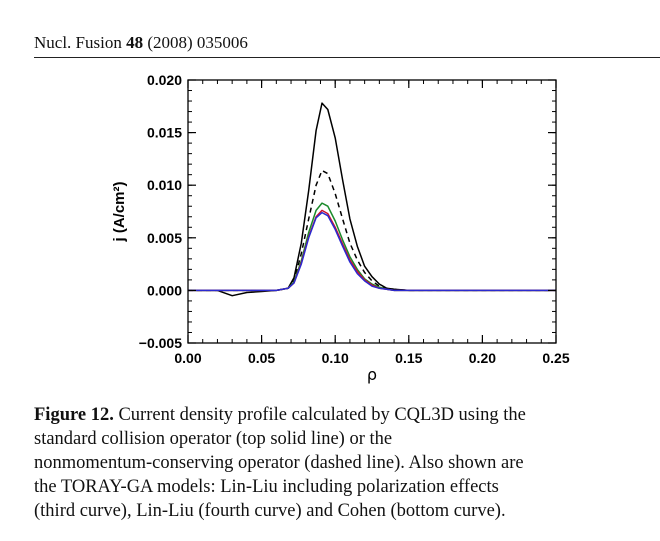  Describe the element at coordinates (347, 57) in the screenshot. I see `header-rule` at that location.